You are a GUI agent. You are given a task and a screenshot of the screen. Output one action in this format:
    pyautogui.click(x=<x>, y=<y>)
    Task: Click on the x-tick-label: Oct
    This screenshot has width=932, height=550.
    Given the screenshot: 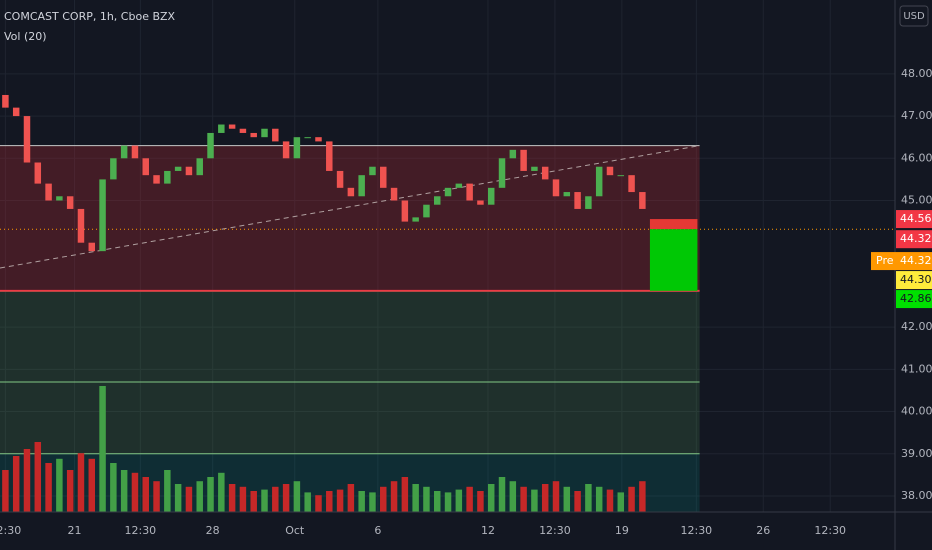 What is the action you would take?
    pyautogui.click(x=295, y=530)
    